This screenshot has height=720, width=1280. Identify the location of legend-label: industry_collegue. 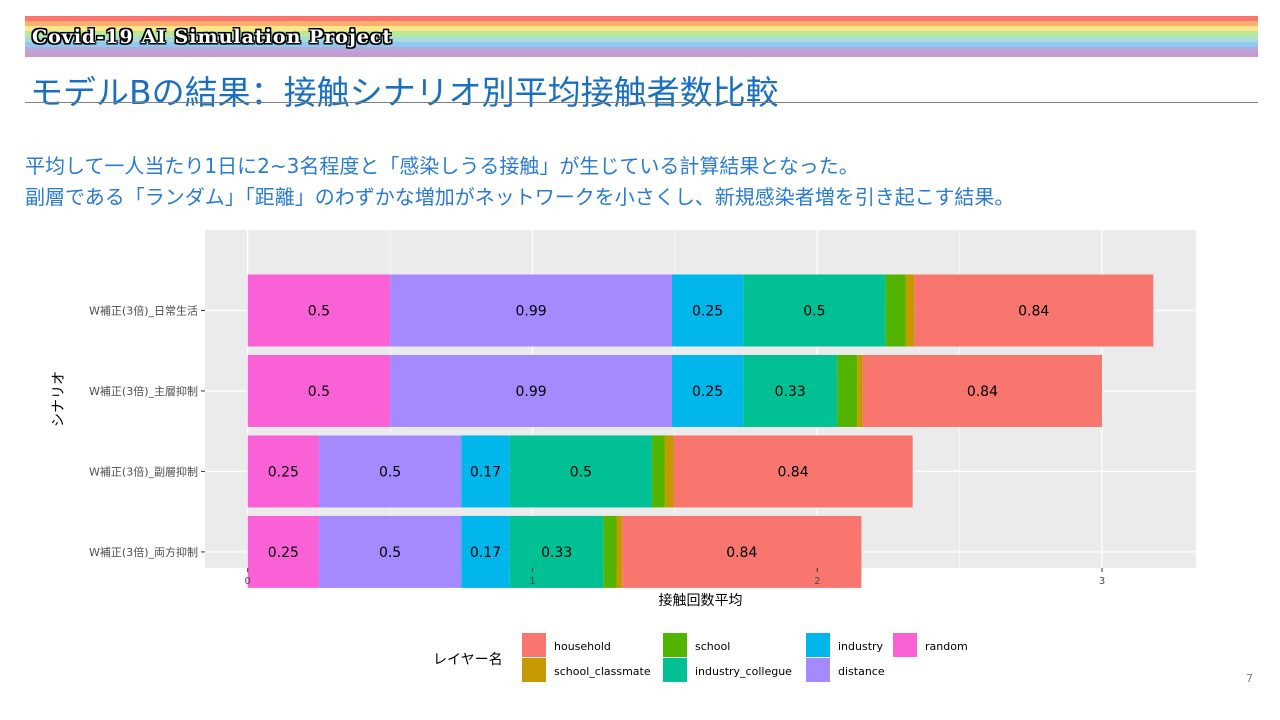
(743, 671).